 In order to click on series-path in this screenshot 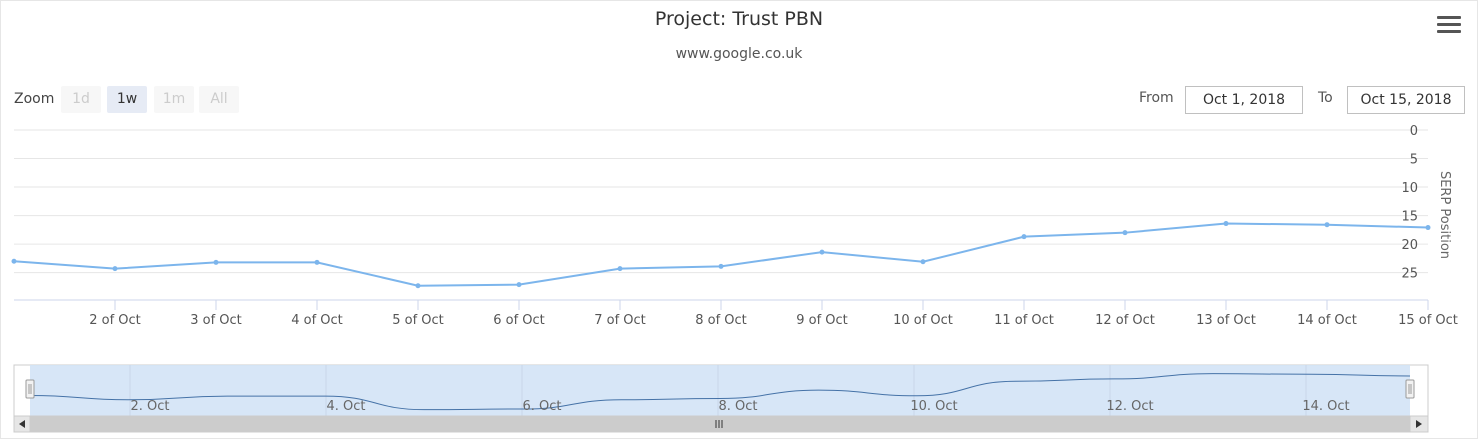, I will do `click(721, 254)`.